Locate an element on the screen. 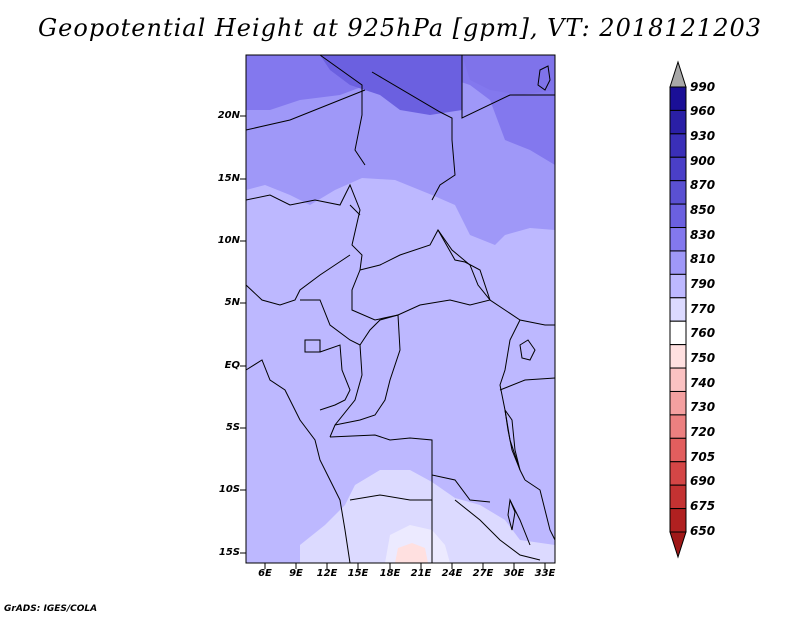 This screenshot has width=800, height=618. field-mid-north is located at coordinates (400, 150).